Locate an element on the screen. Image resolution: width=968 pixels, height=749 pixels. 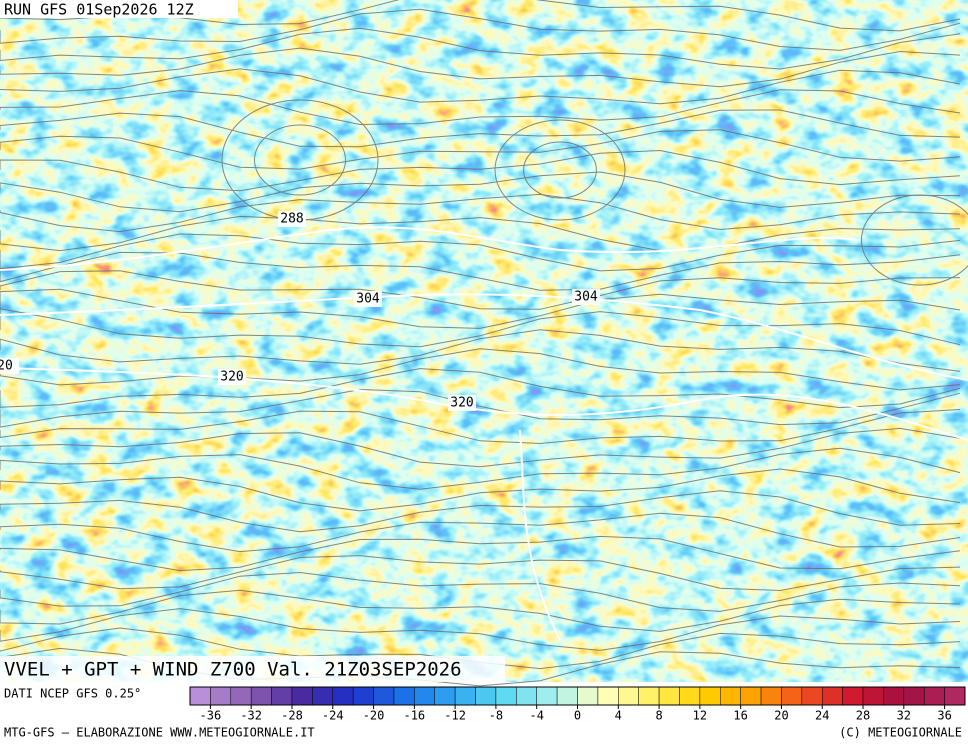
colorbar-tick-label: -36 is located at coordinates (211, 716).